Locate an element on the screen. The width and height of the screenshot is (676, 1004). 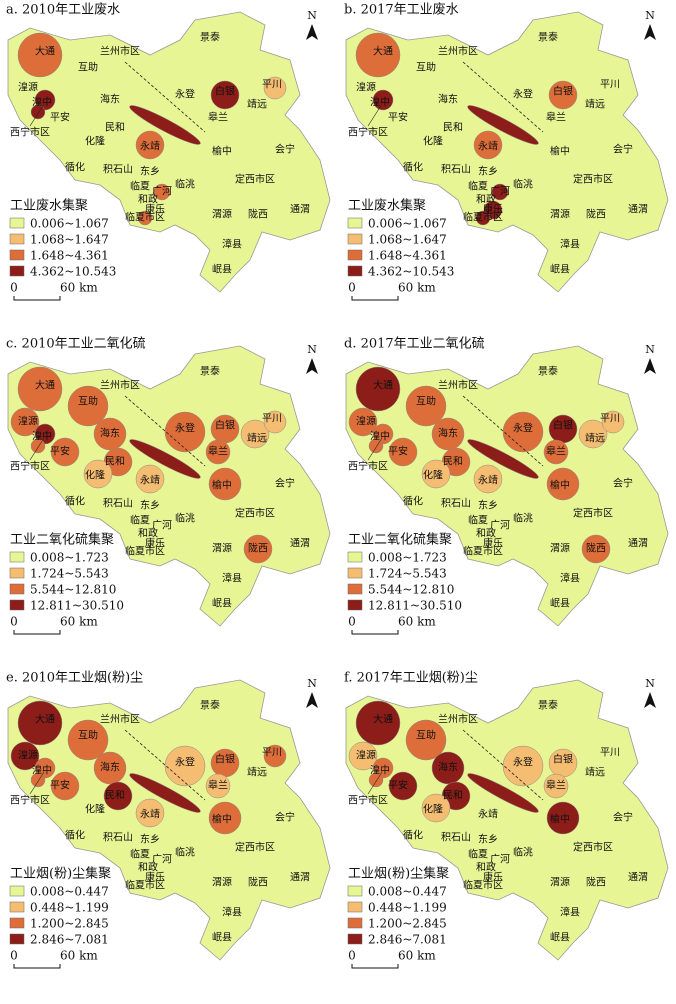
place-label: 榆中 is located at coordinates (560, 485).